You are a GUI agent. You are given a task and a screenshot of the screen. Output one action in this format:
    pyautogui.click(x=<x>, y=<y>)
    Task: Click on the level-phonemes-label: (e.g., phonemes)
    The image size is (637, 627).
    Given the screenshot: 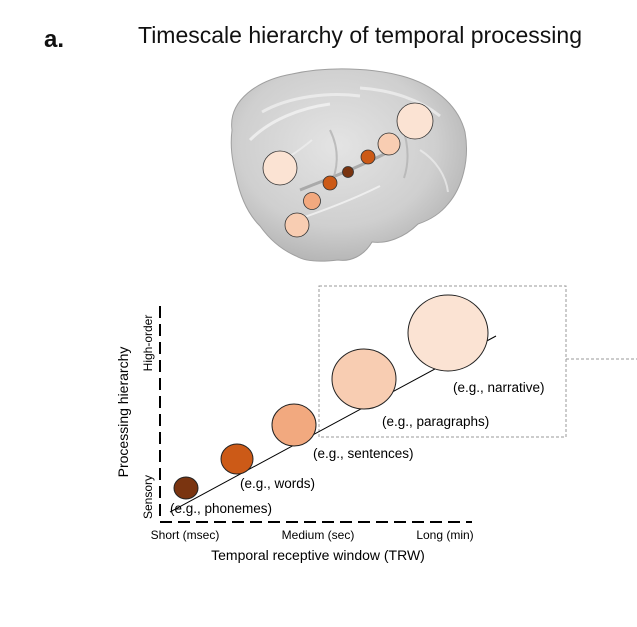 What is the action you would take?
    pyautogui.click(x=221, y=508)
    